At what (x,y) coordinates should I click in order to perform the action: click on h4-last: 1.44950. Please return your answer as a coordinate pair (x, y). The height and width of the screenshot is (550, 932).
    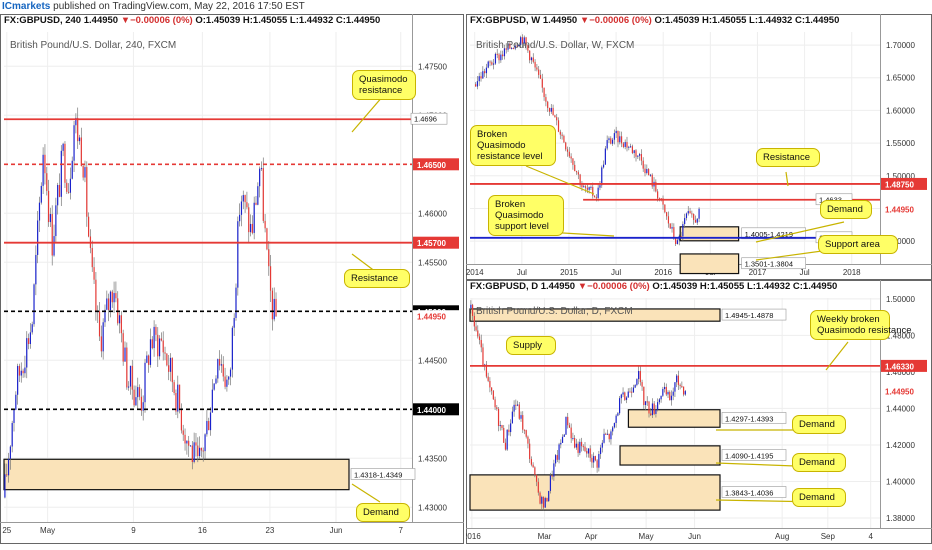
    Looking at the image, I should click on (101, 20).